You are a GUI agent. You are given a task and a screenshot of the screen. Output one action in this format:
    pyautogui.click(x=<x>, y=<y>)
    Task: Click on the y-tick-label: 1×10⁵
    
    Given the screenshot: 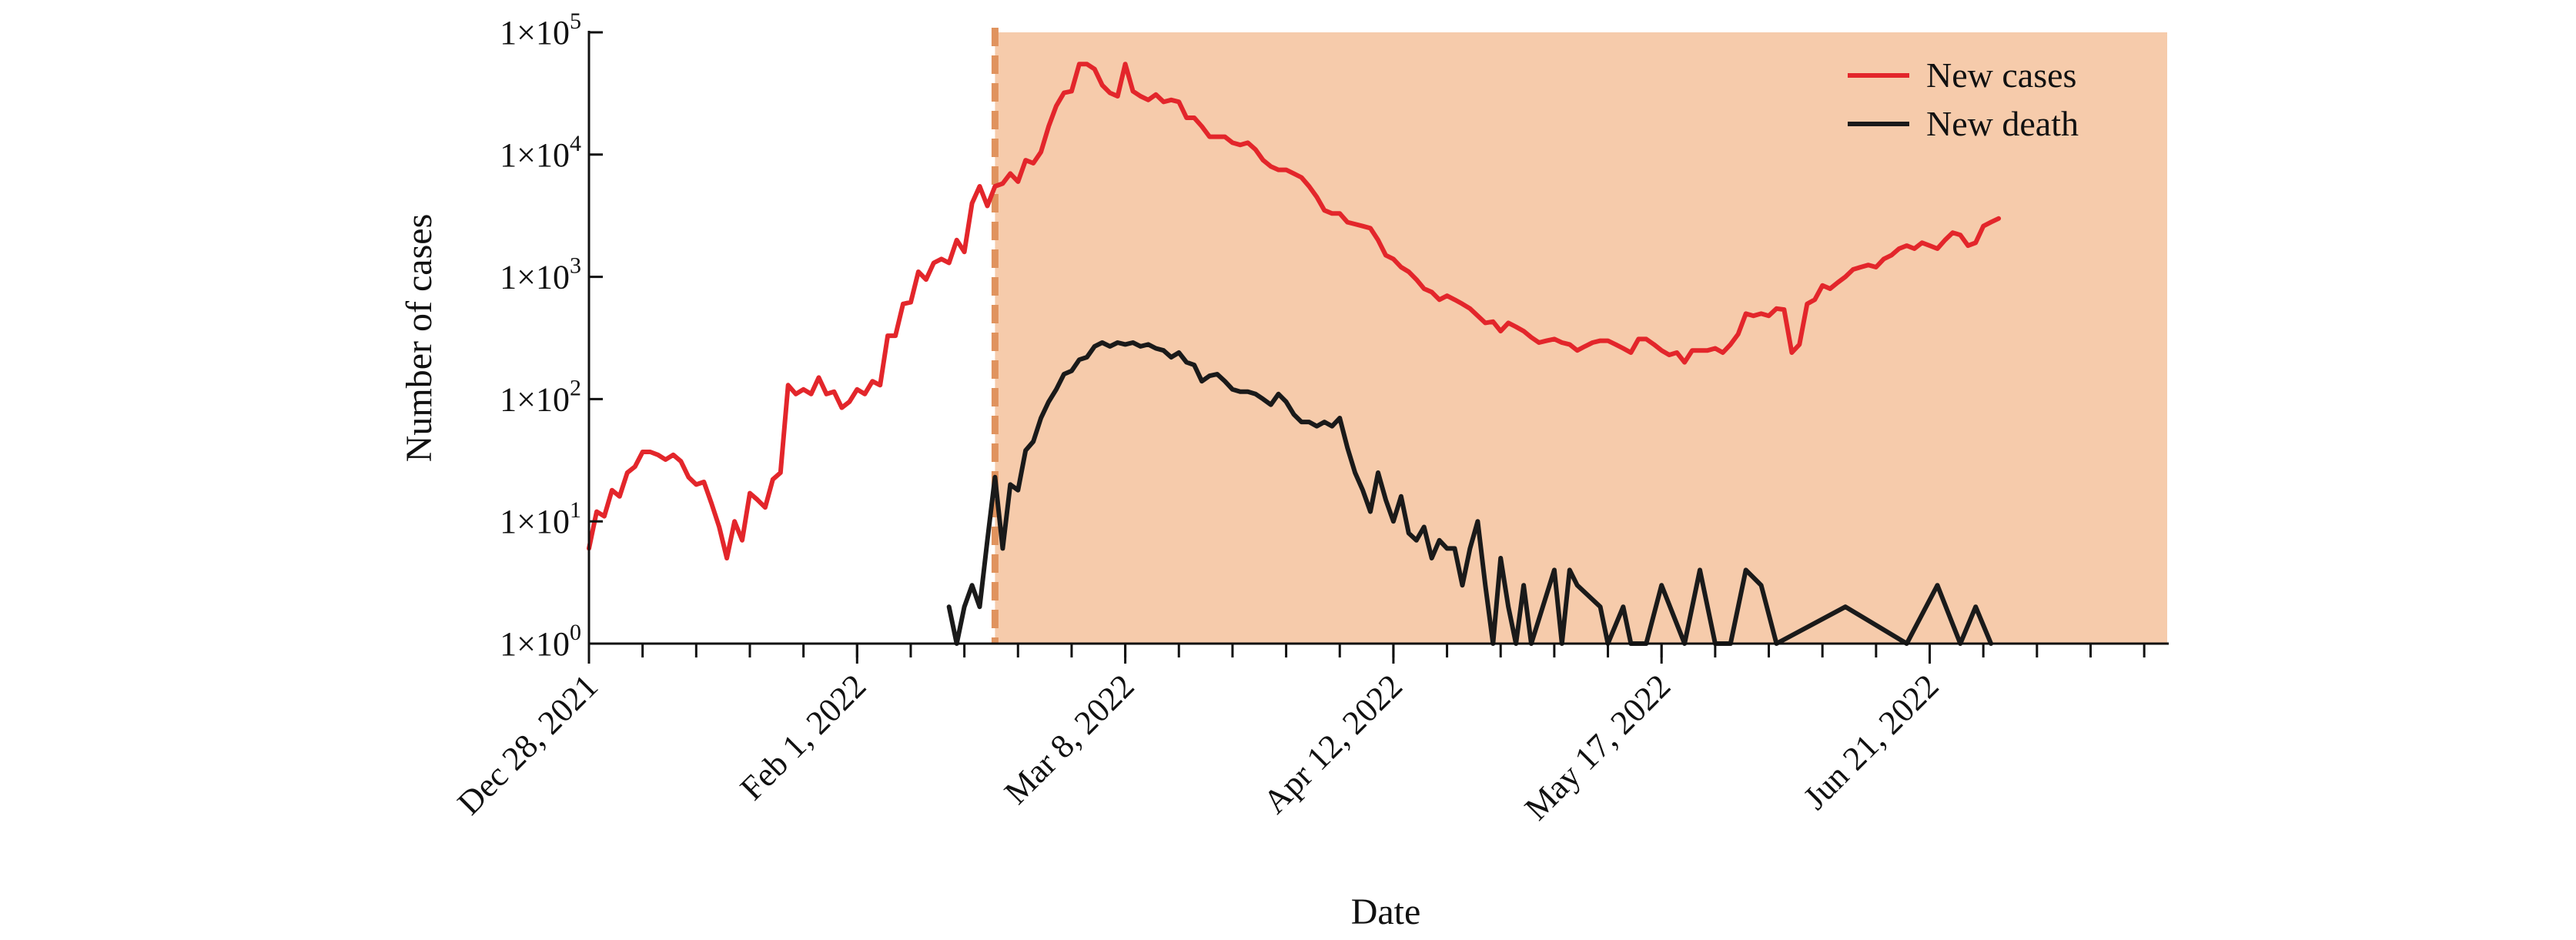 What is the action you would take?
    pyautogui.click(x=541, y=30)
    